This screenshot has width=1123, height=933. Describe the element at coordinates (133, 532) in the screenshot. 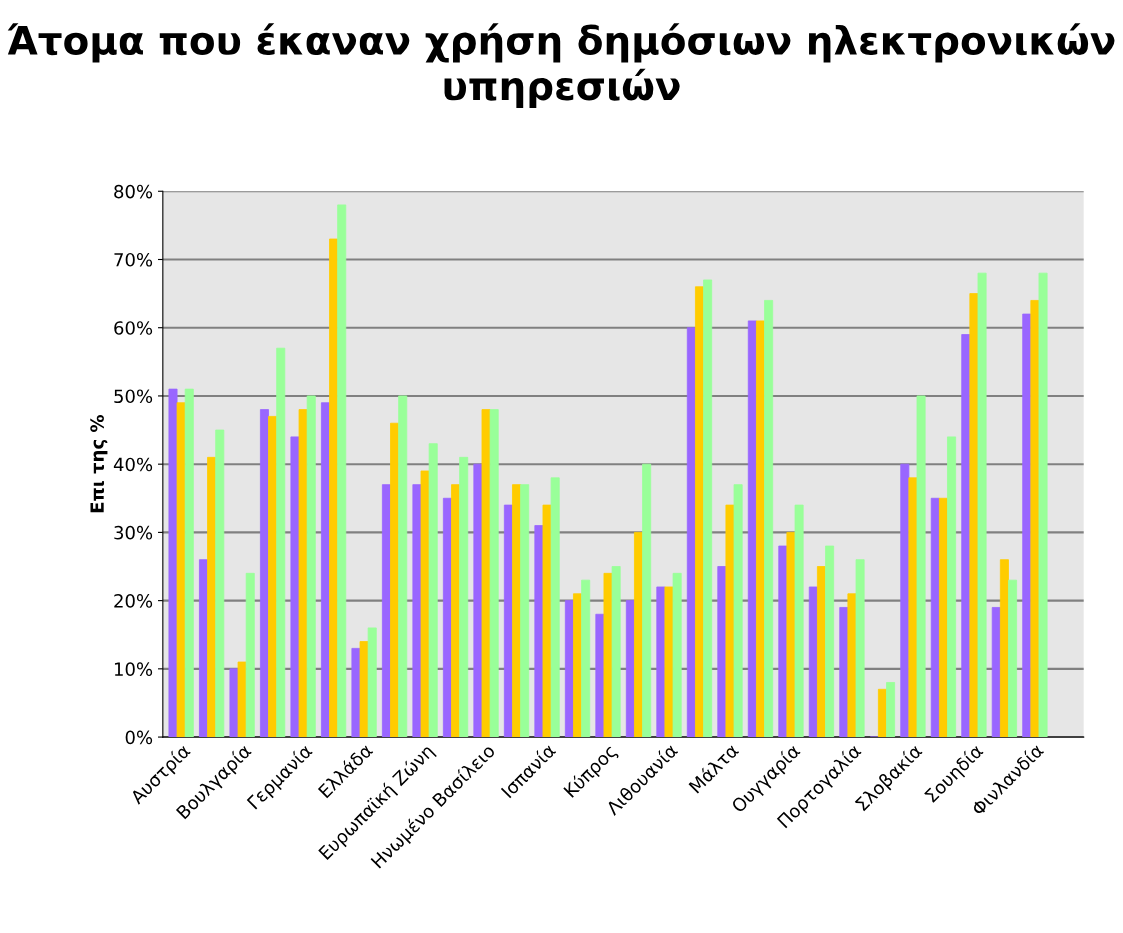

I see `y-tick-label: 30%` at that location.